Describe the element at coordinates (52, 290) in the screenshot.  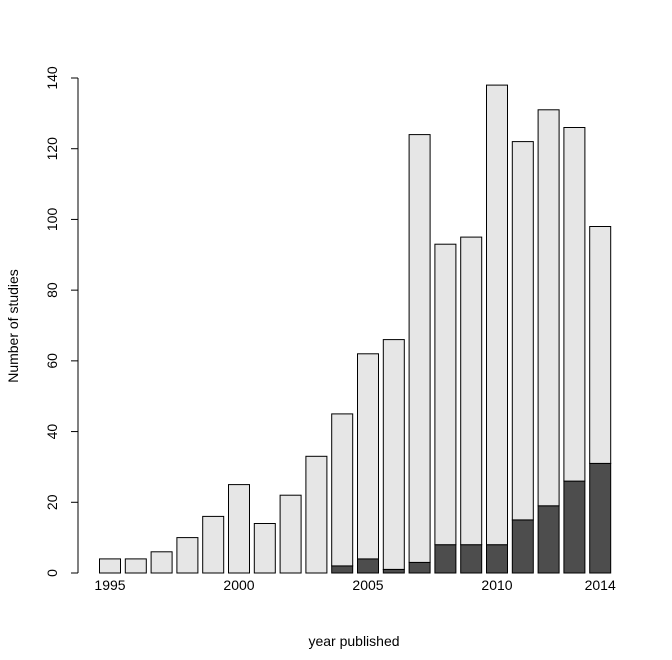
I see `y-tick-label-80: 80` at that location.